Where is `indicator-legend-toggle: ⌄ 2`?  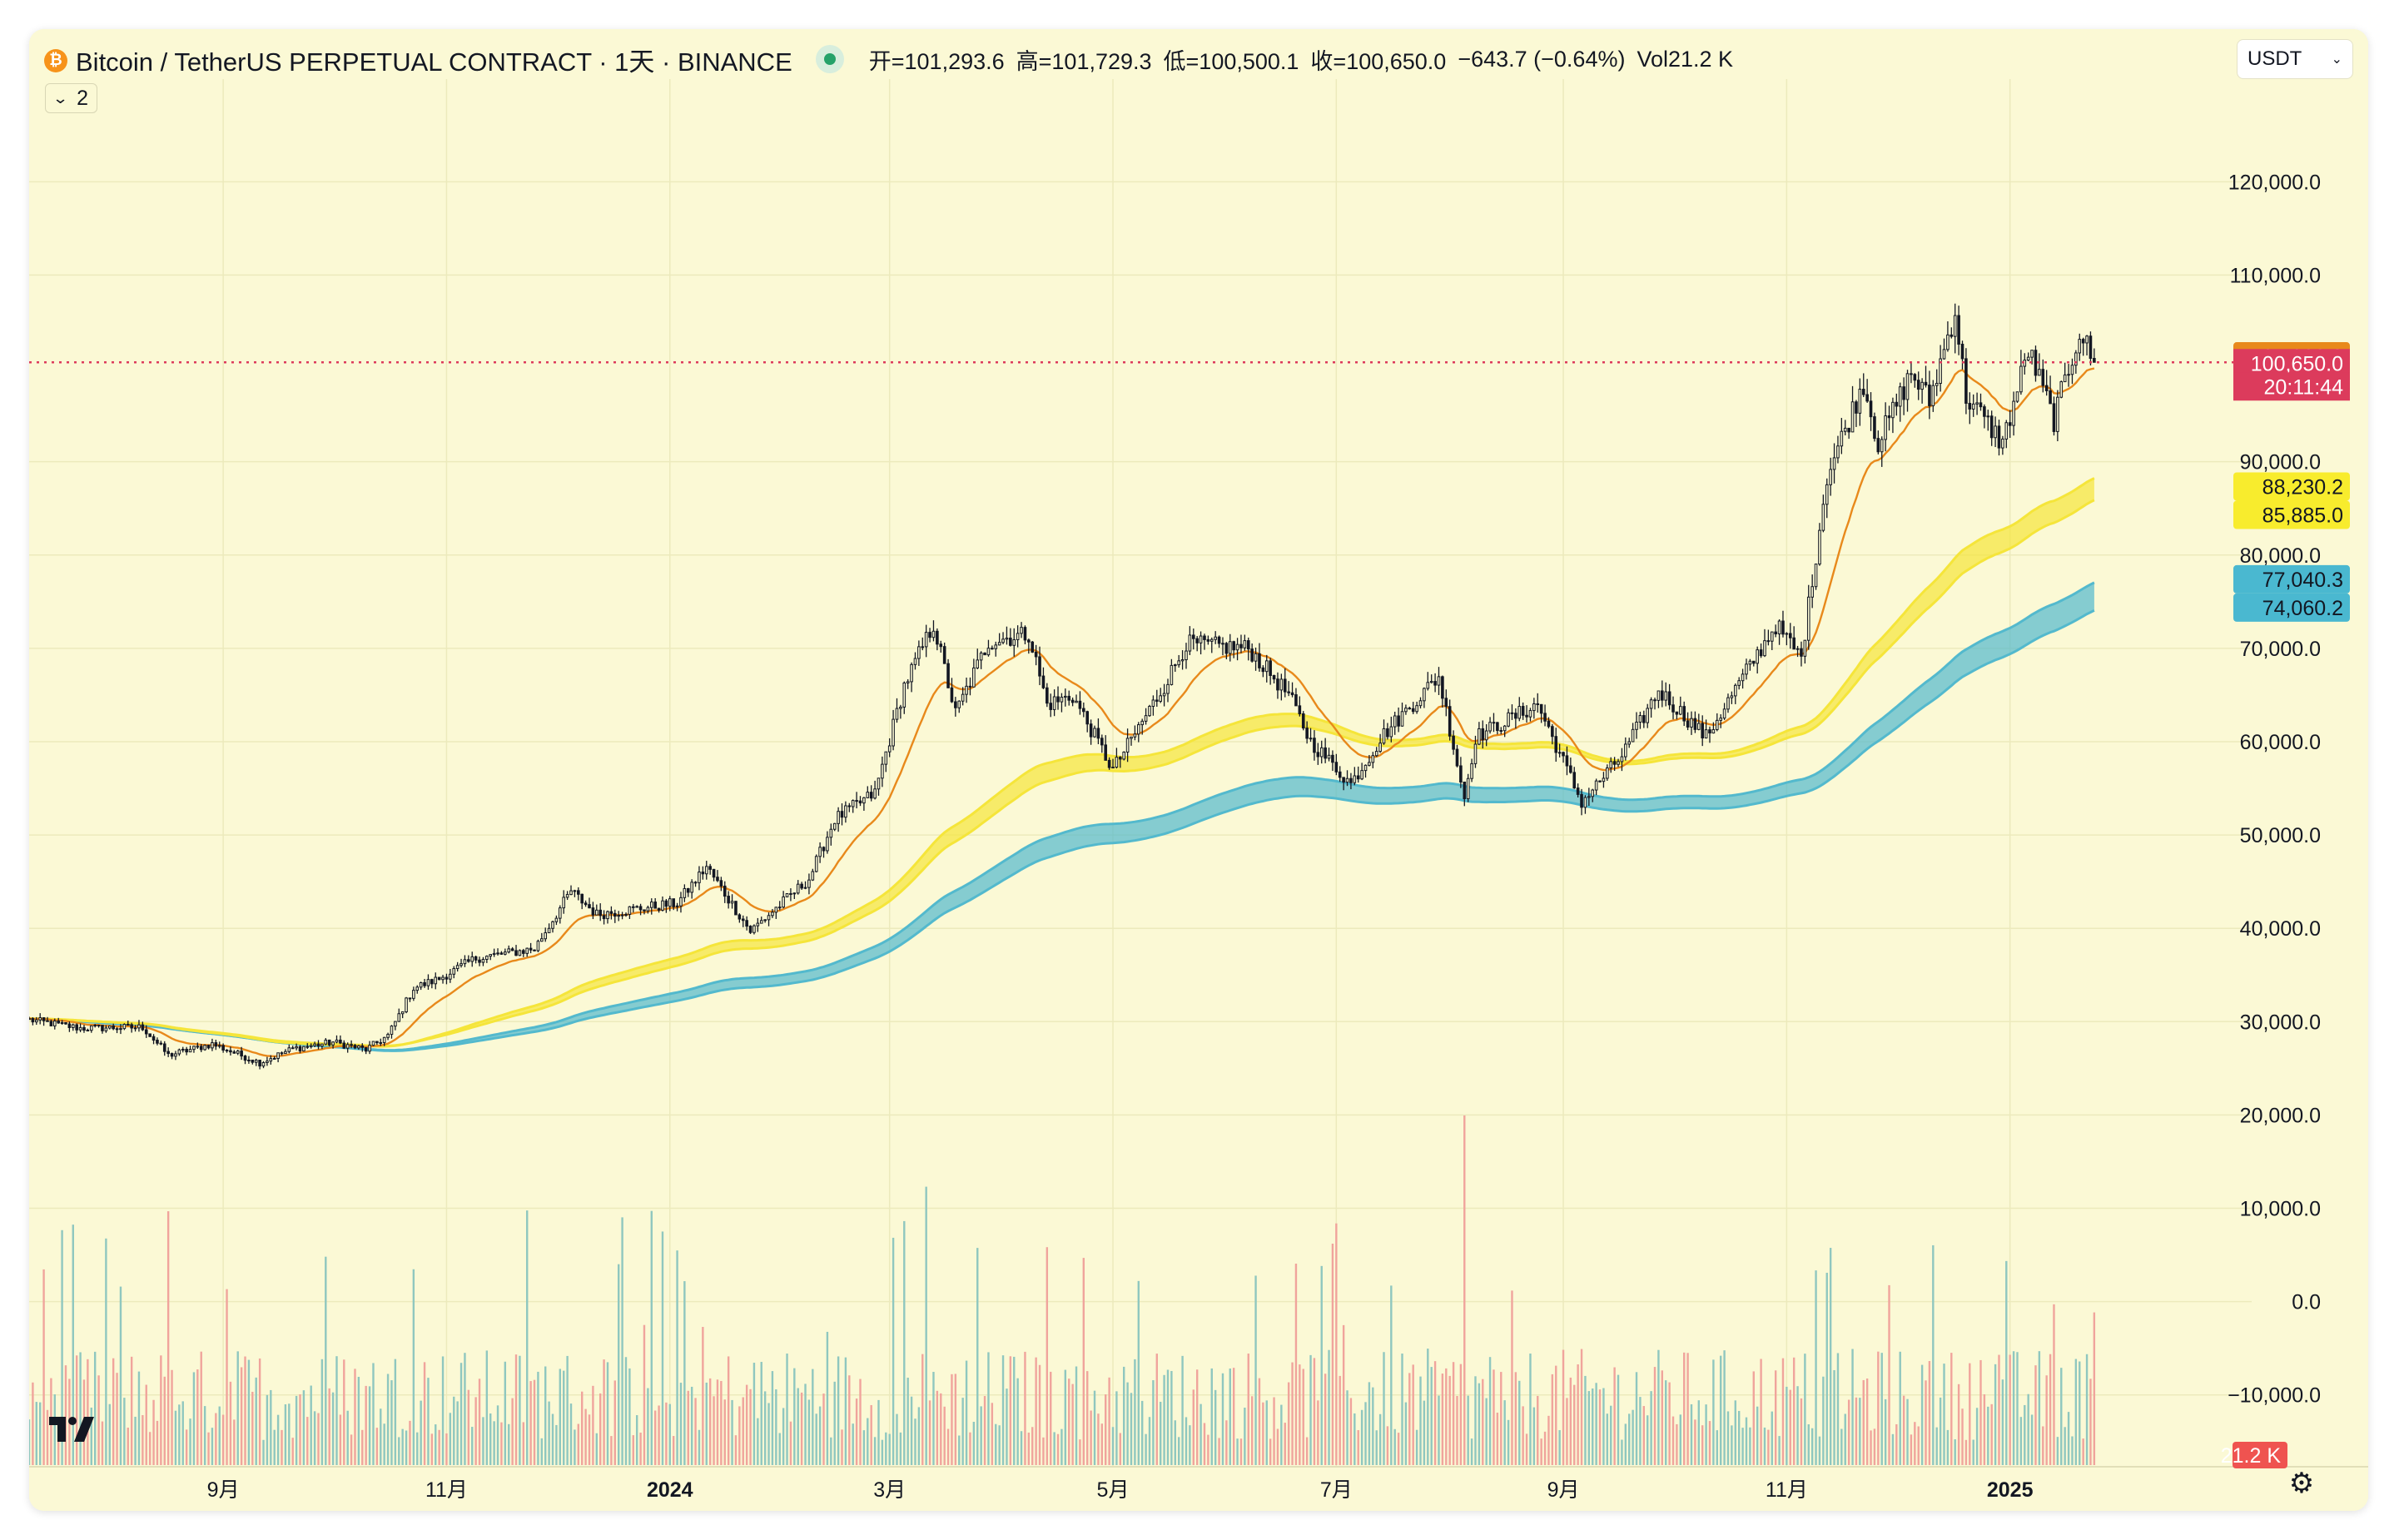
indicator-legend-toggle: ⌄ 2 is located at coordinates (71, 98).